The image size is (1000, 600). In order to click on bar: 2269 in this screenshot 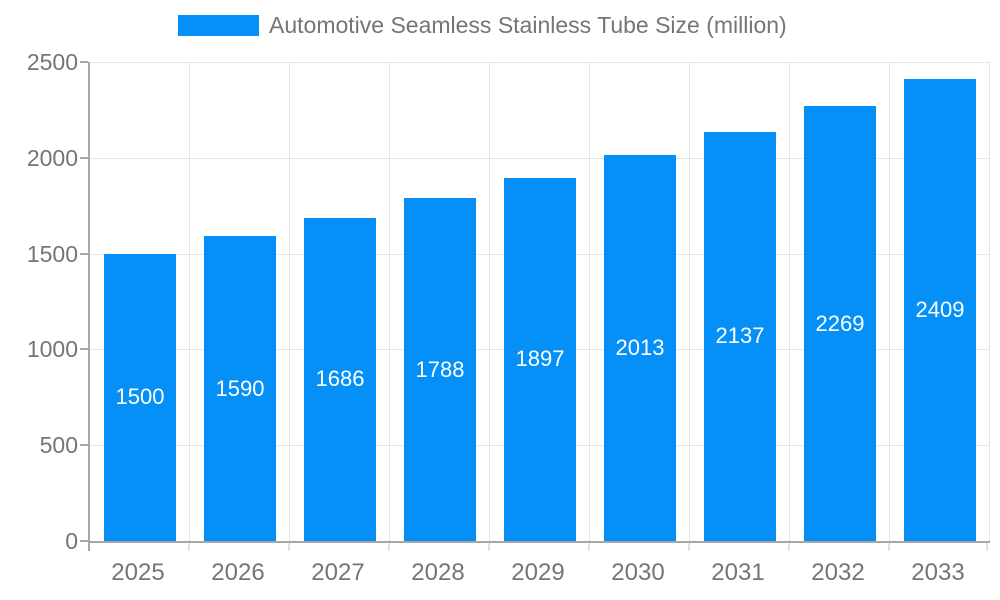, I will do `click(840, 323)`.